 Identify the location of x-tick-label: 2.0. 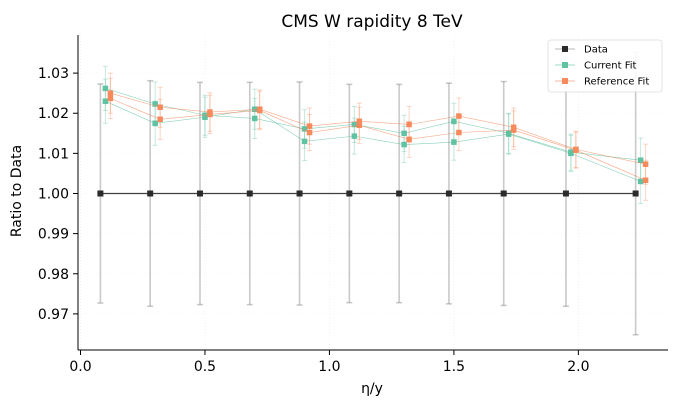
(578, 367).